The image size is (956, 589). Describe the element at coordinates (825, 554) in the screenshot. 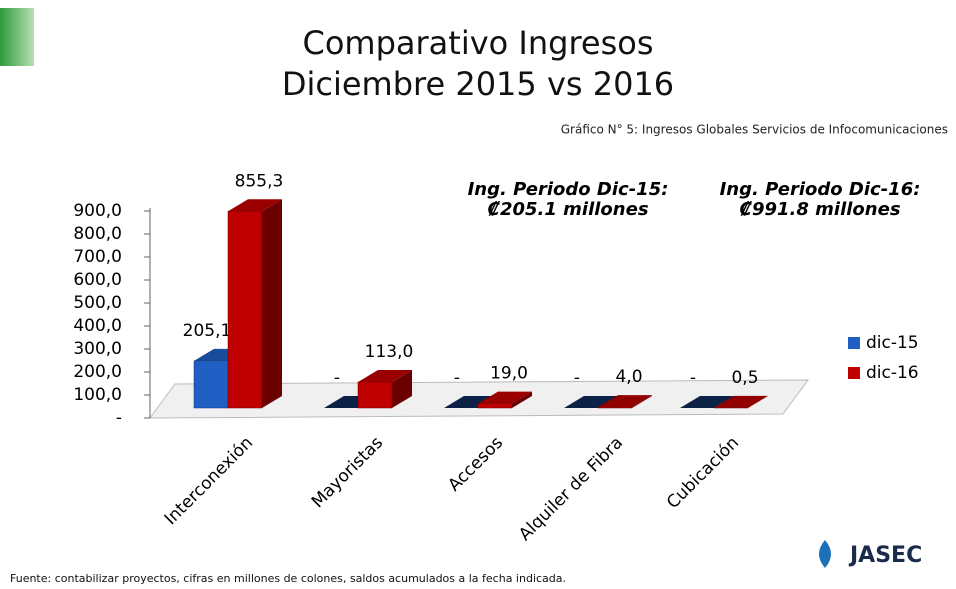

I see `logo-icon` at that location.